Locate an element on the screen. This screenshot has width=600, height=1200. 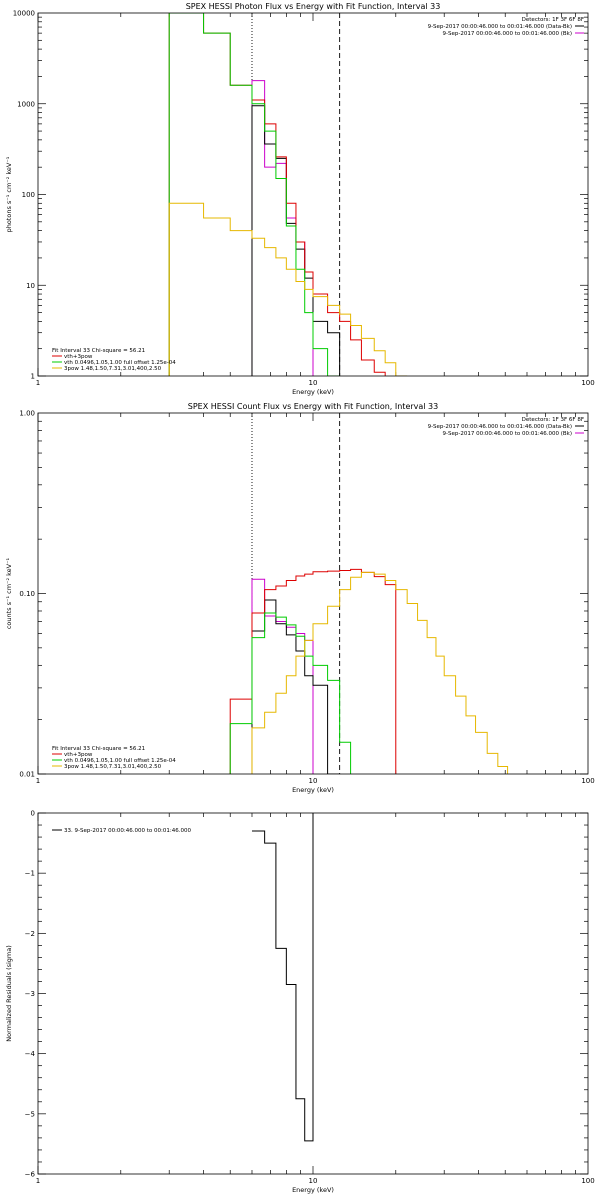
y-tick-label: 0 is located at coordinates (33, 814).